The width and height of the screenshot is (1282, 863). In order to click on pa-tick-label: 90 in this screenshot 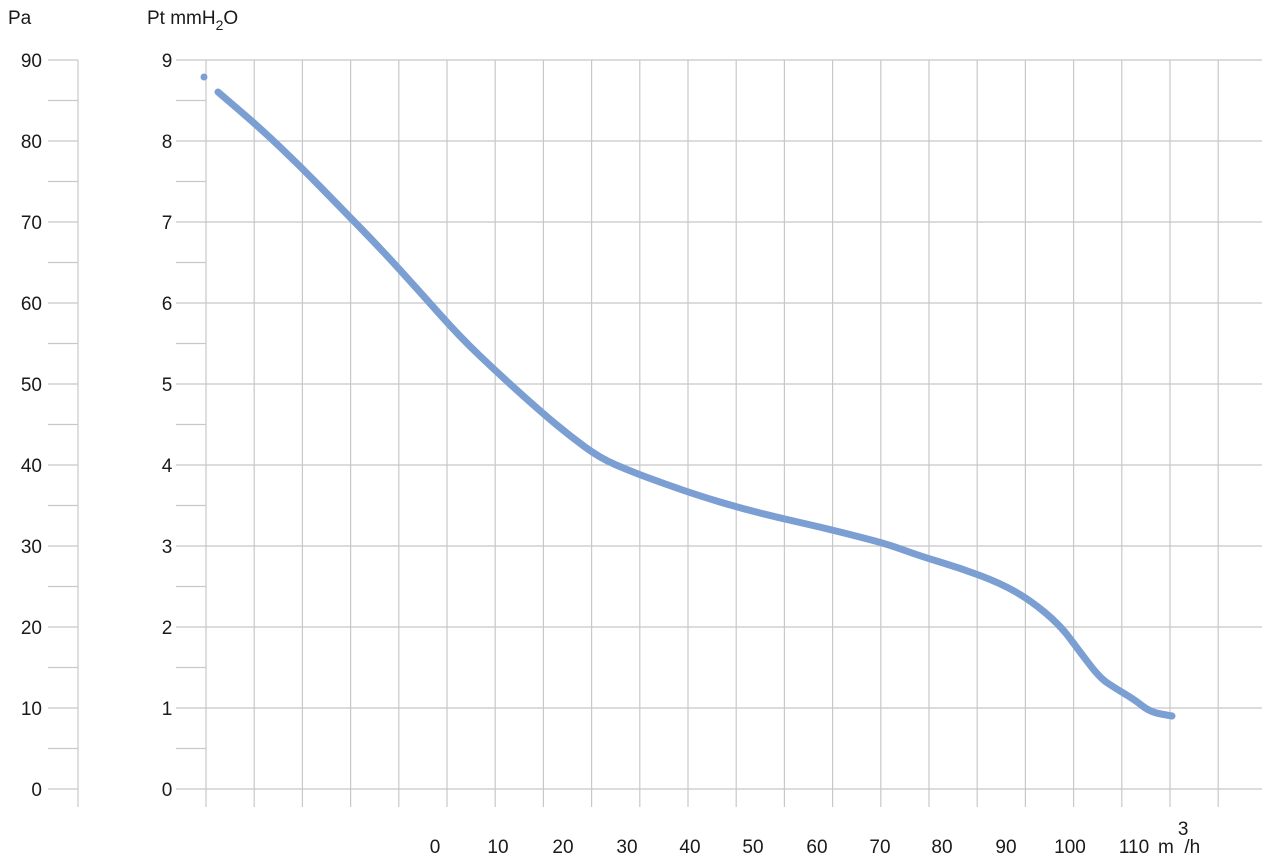, I will do `click(31, 61)`.